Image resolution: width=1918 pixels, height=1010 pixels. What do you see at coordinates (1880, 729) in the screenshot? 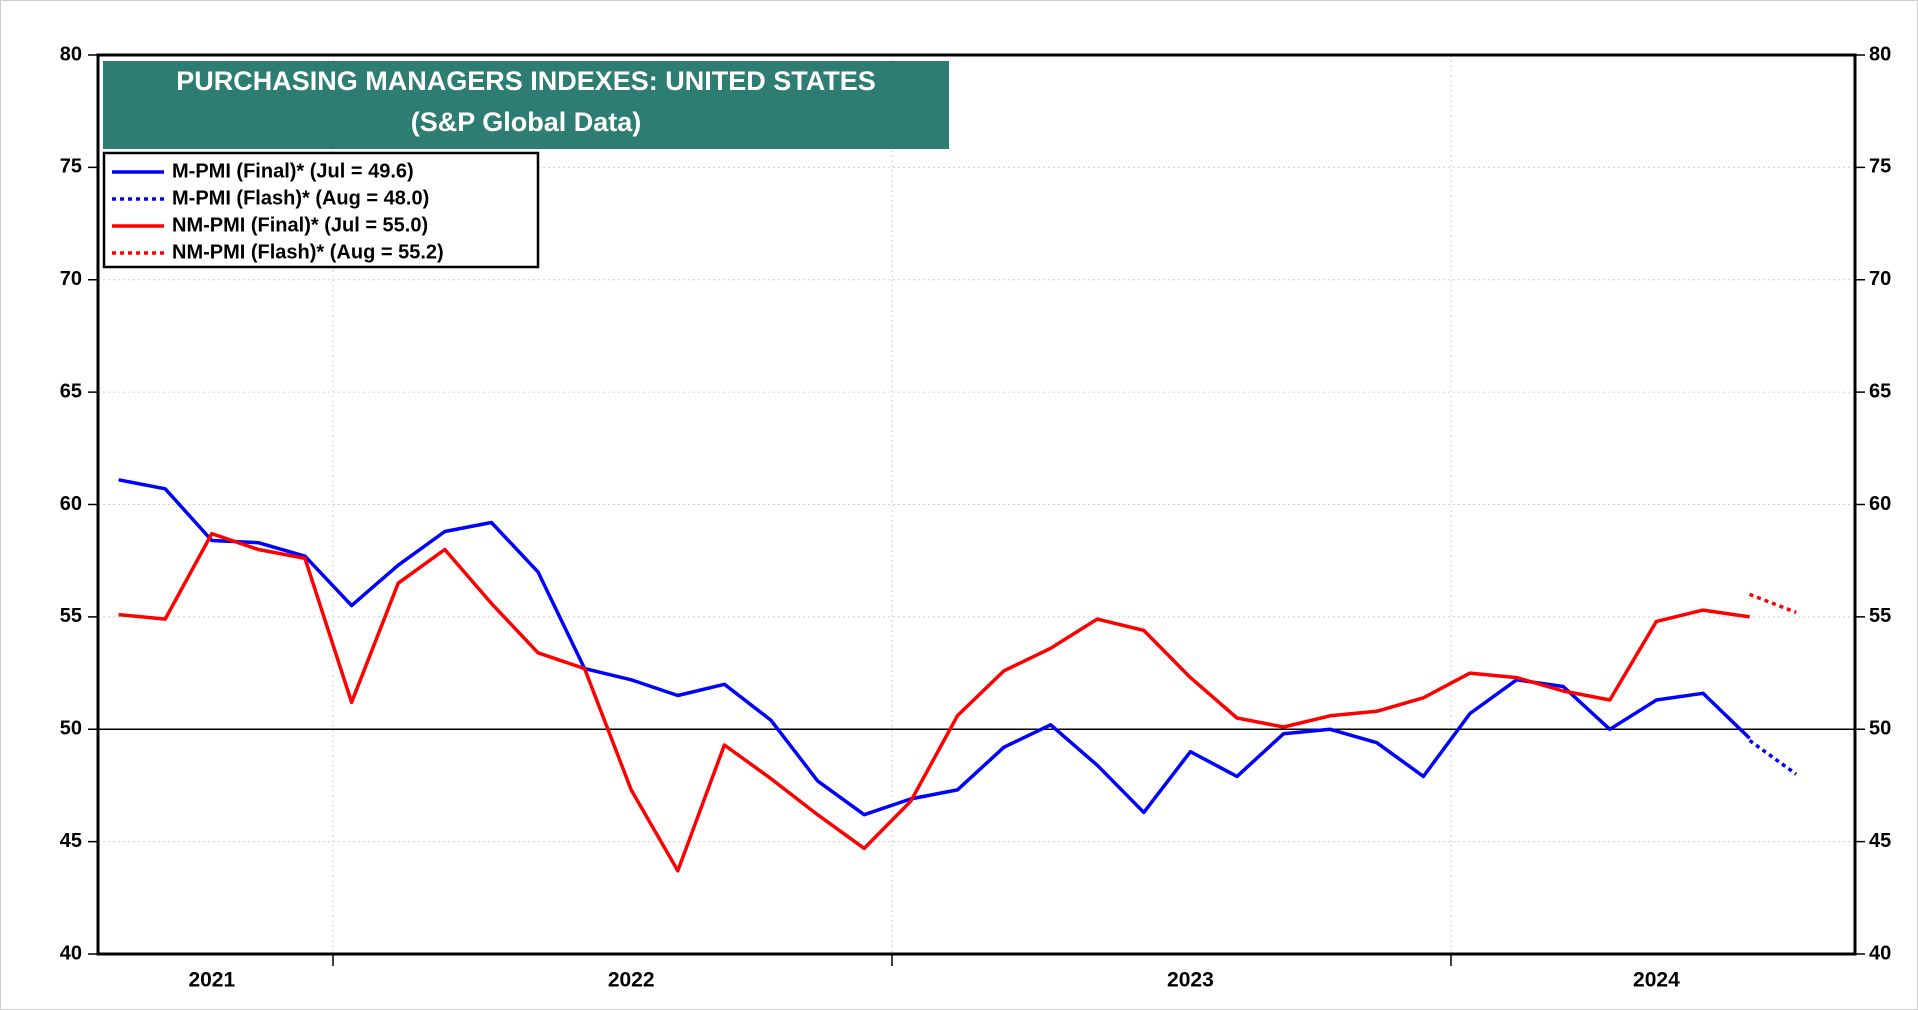
I see `y2-tick-label: 50` at bounding box center [1880, 729].